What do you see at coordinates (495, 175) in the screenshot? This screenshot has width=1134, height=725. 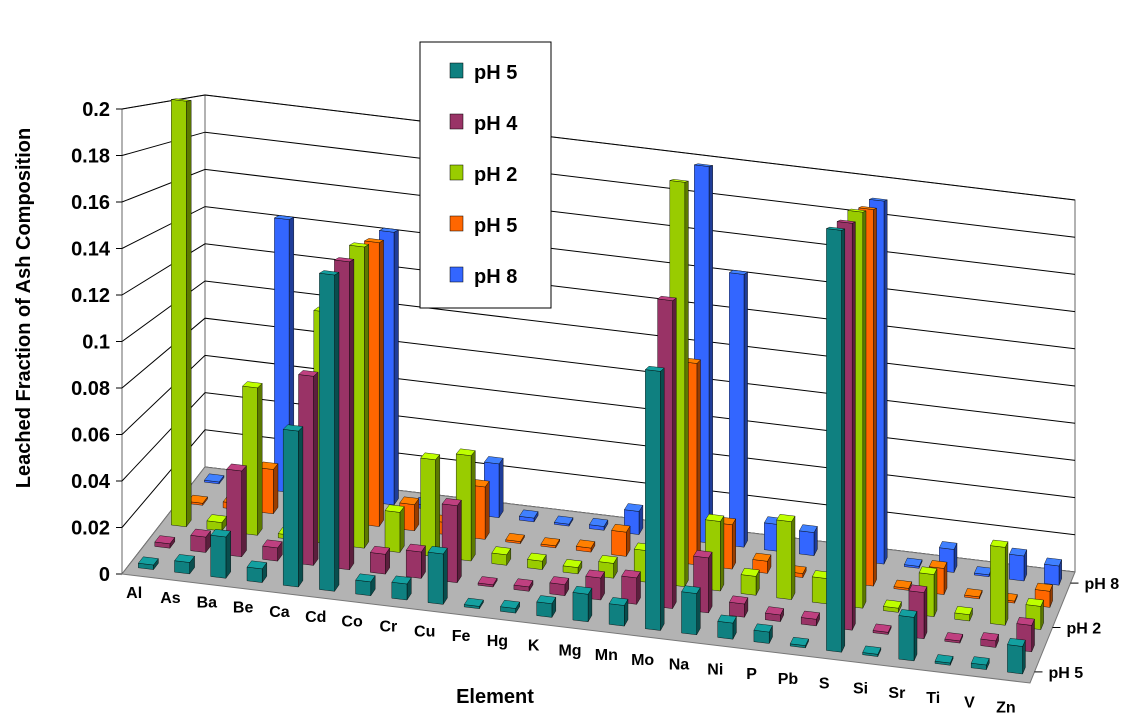 I see `legend-label: pH 2` at bounding box center [495, 175].